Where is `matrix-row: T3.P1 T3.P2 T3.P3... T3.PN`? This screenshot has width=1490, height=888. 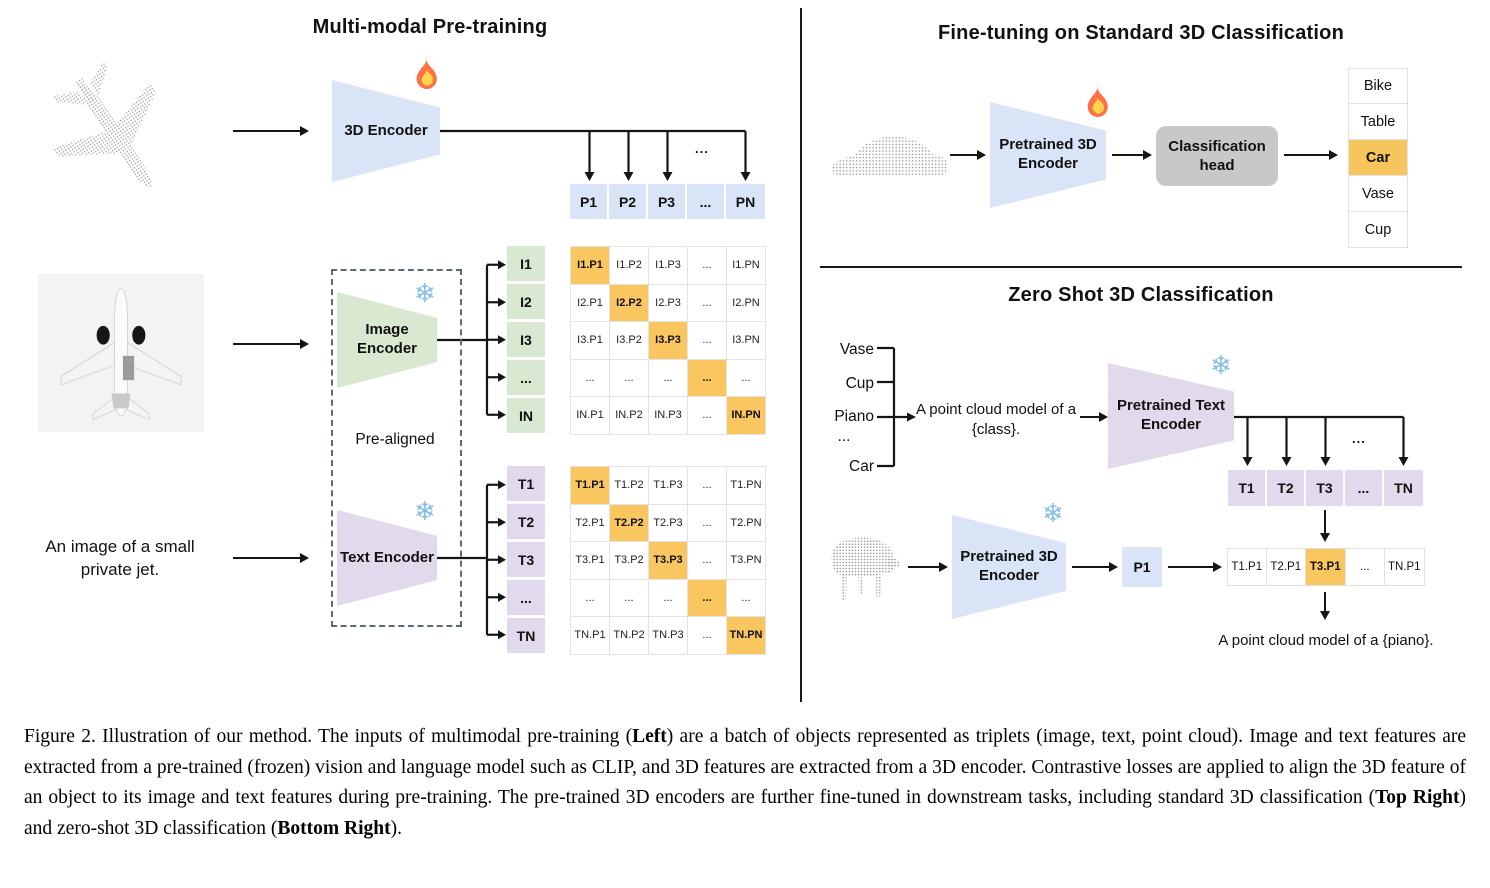
matrix-row: T3.P1 T3.P2 T3.P3... T3.PN is located at coordinates (668, 561).